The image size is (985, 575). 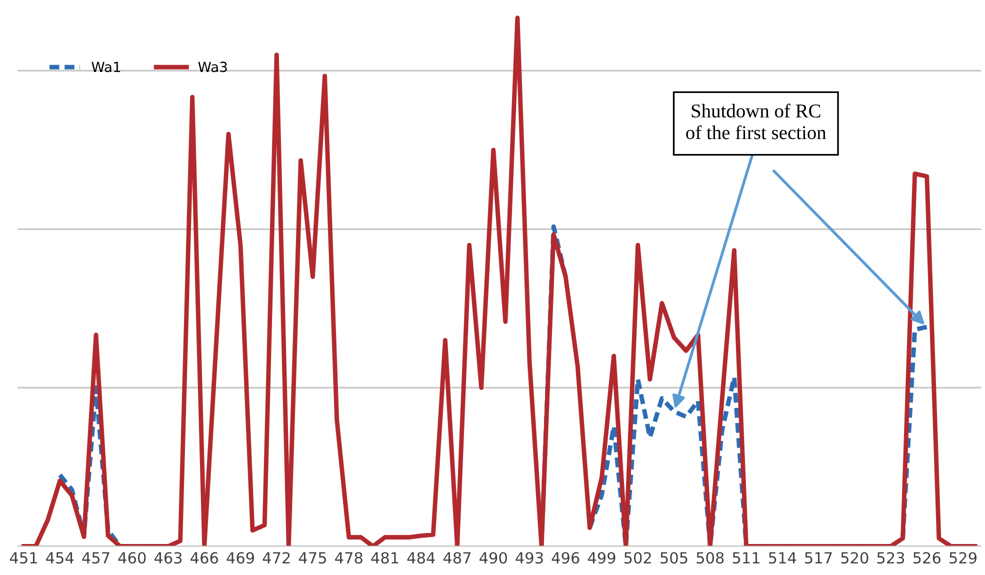 What do you see at coordinates (348, 558) in the screenshot?
I see `x-tick-label: 478` at bounding box center [348, 558].